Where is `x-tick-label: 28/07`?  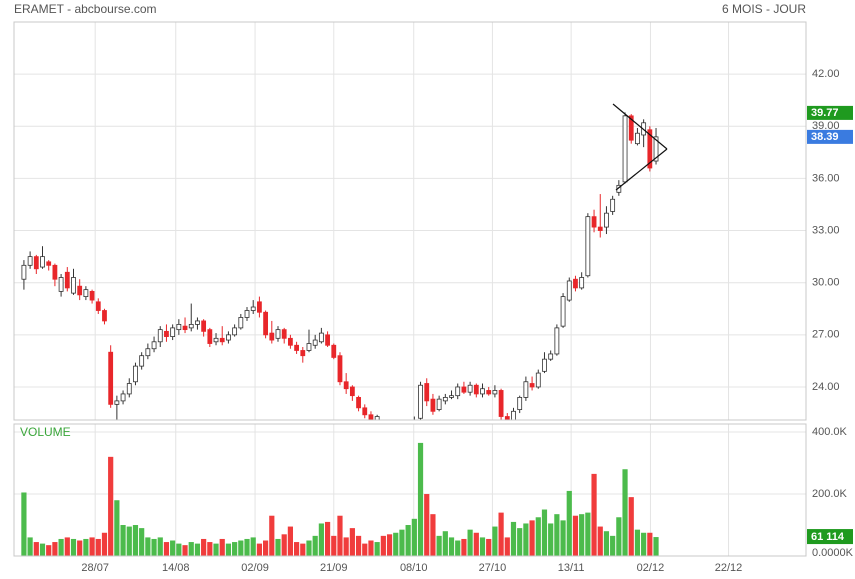 x-tick-label: 28/07 is located at coordinates (95, 568).